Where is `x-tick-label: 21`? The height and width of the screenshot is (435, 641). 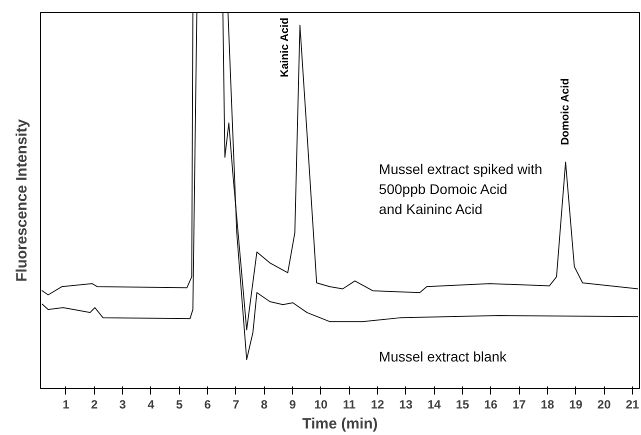 x-tick-label: 21 is located at coordinates (633, 405).